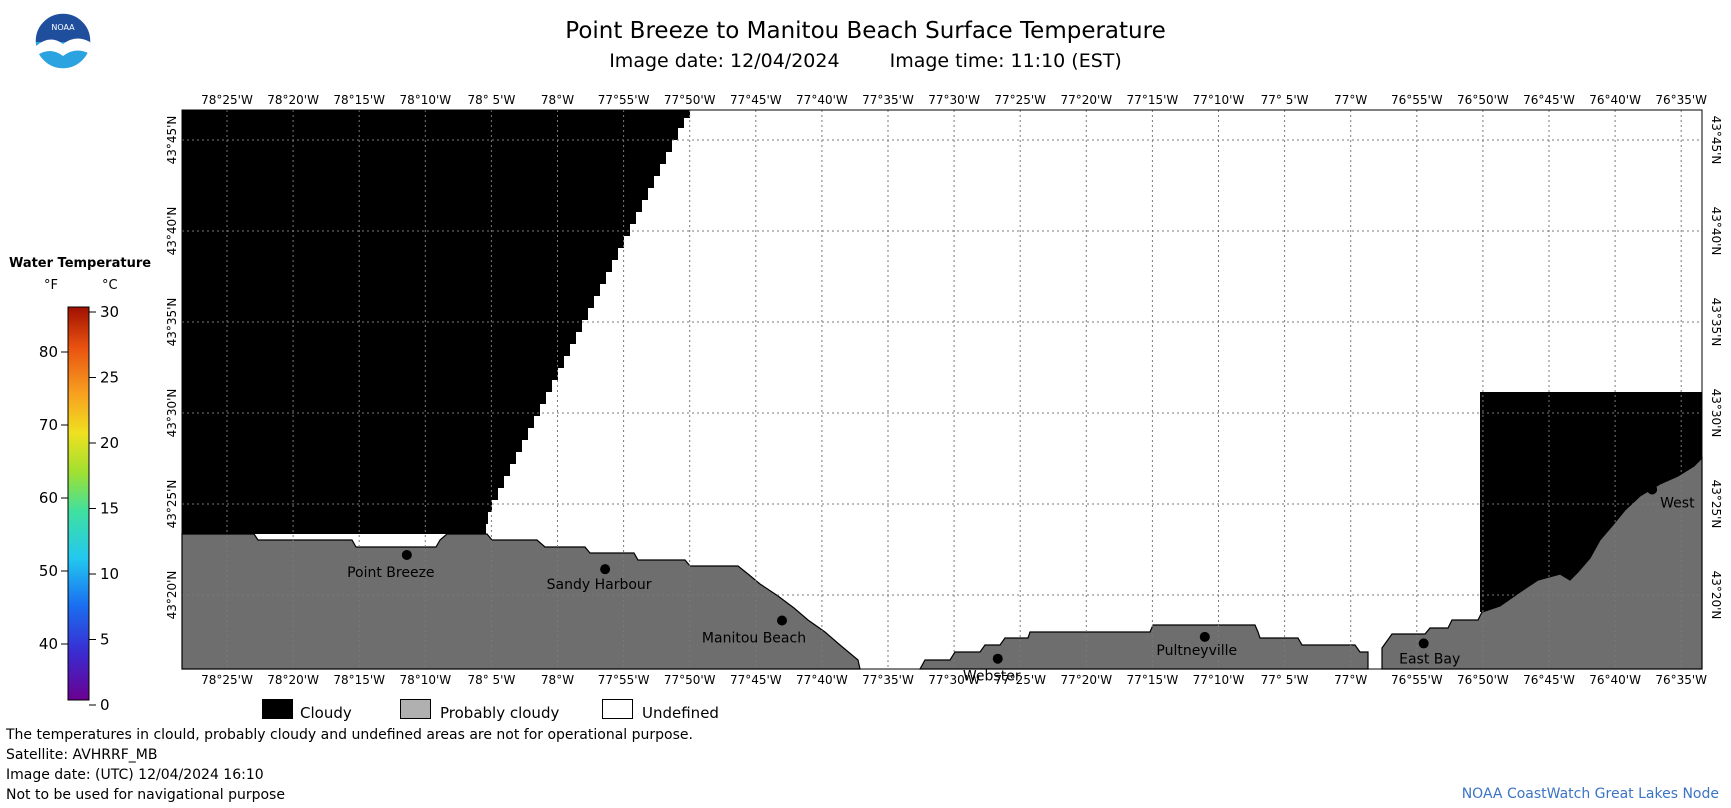  Describe the element at coordinates (992, 677) in the screenshot. I see `place-label: Webster` at that location.